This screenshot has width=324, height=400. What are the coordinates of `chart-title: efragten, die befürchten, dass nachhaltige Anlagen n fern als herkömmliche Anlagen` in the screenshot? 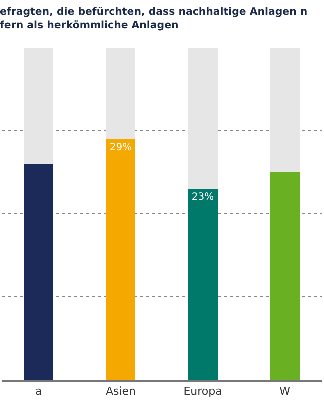 It's located at (154, 19).